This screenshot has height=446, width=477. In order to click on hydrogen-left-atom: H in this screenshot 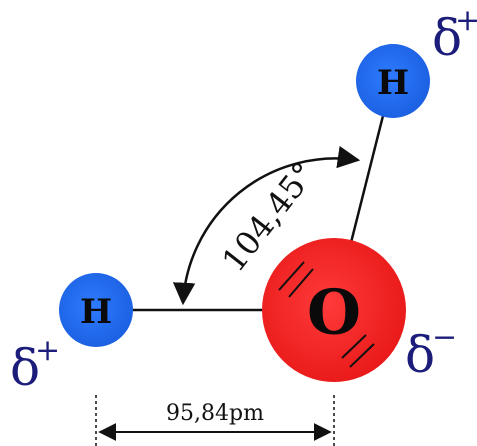, I will do `click(96, 310)`.